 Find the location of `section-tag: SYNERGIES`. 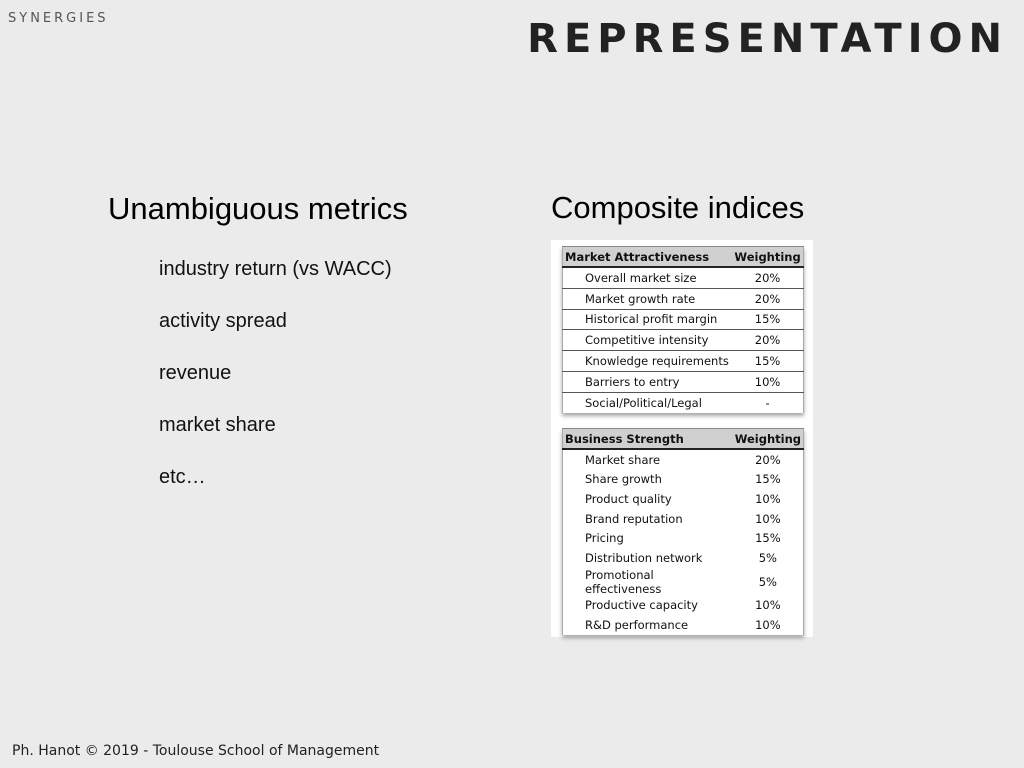

section-tag: SYNERGIES is located at coordinates (58, 18).